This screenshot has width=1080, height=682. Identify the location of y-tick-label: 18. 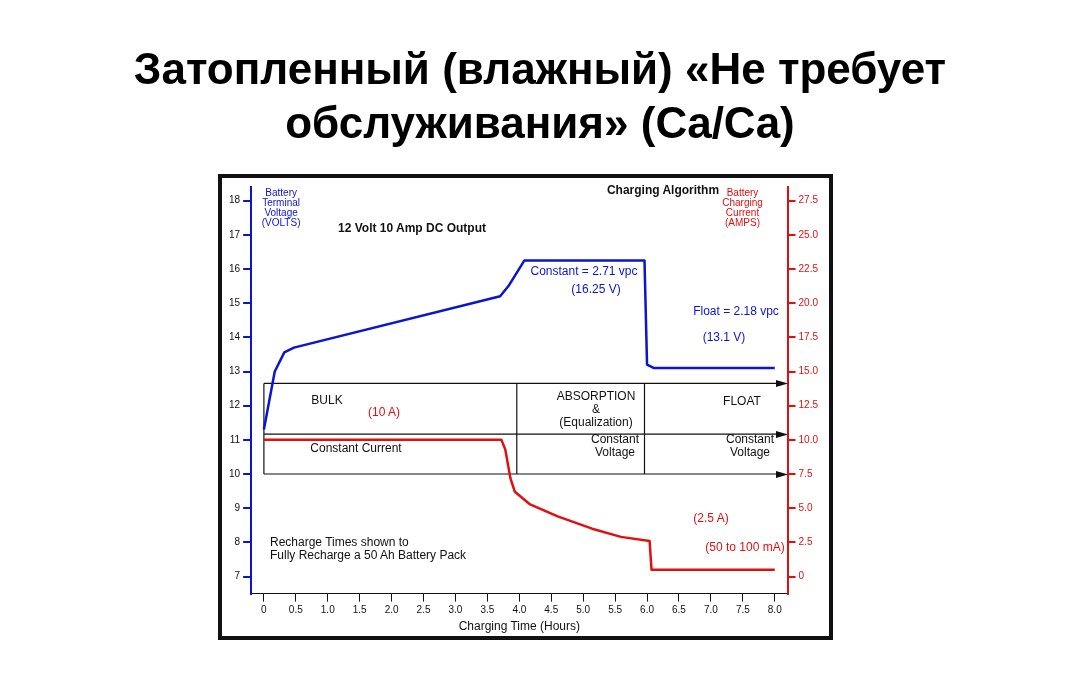
(235, 200).